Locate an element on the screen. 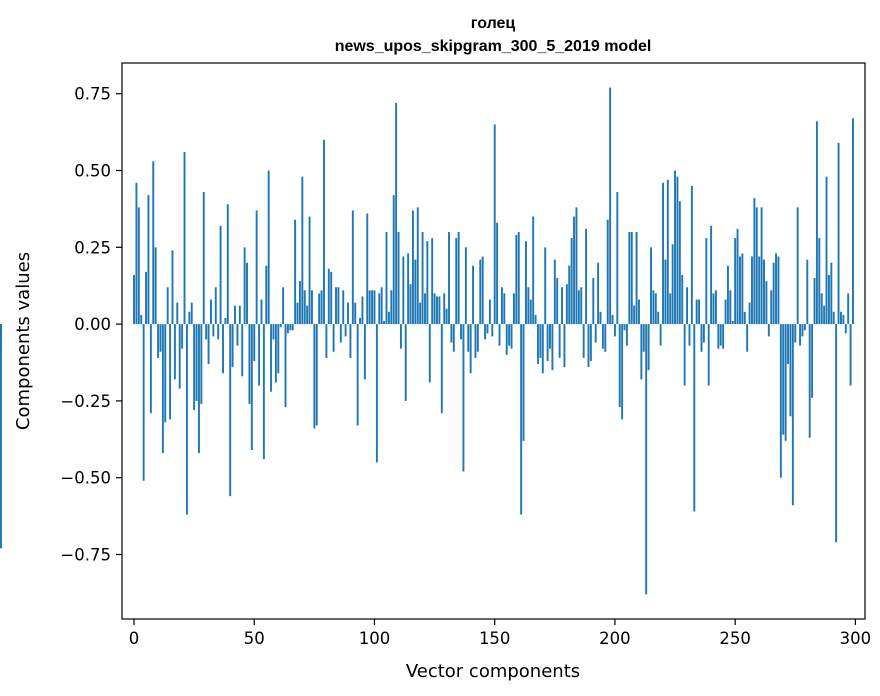 Image resolution: width=880 pixels, height=696 pixels. x-axis-ticks: 0 50 100 150 200 250 300 is located at coordinates (500, 633).